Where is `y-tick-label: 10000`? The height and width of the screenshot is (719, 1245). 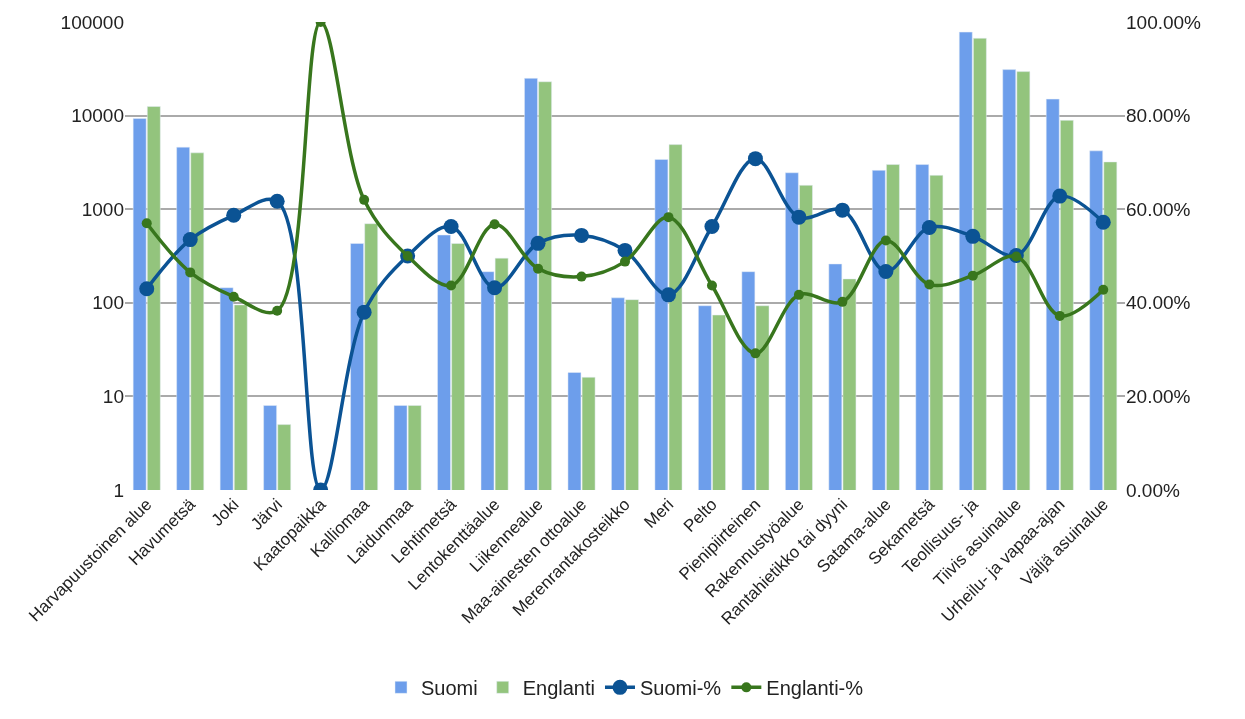
y-tick-label: 10000 is located at coordinates (97, 116).